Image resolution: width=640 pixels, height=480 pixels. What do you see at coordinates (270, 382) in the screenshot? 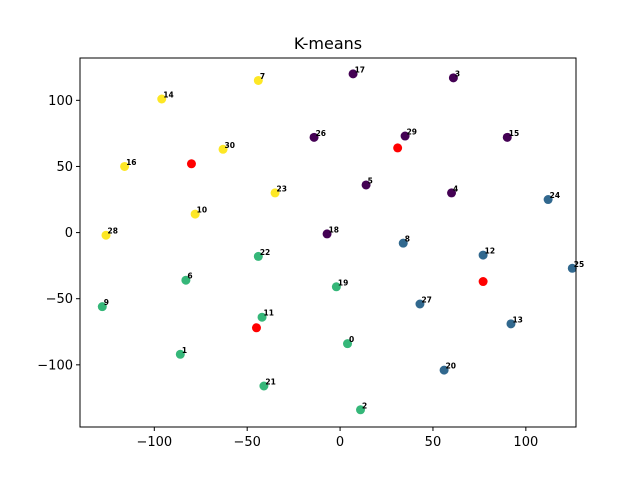
I see `point-label: 21` at bounding box center [270, 382].